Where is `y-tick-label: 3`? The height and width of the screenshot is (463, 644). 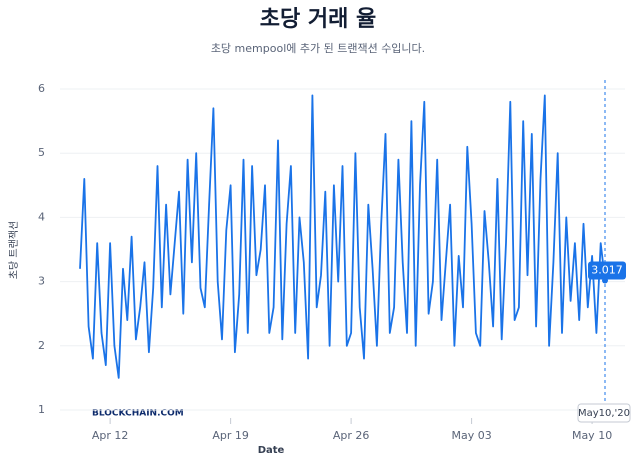 y-tick-label: 3 is located at coordinates (41, 281).